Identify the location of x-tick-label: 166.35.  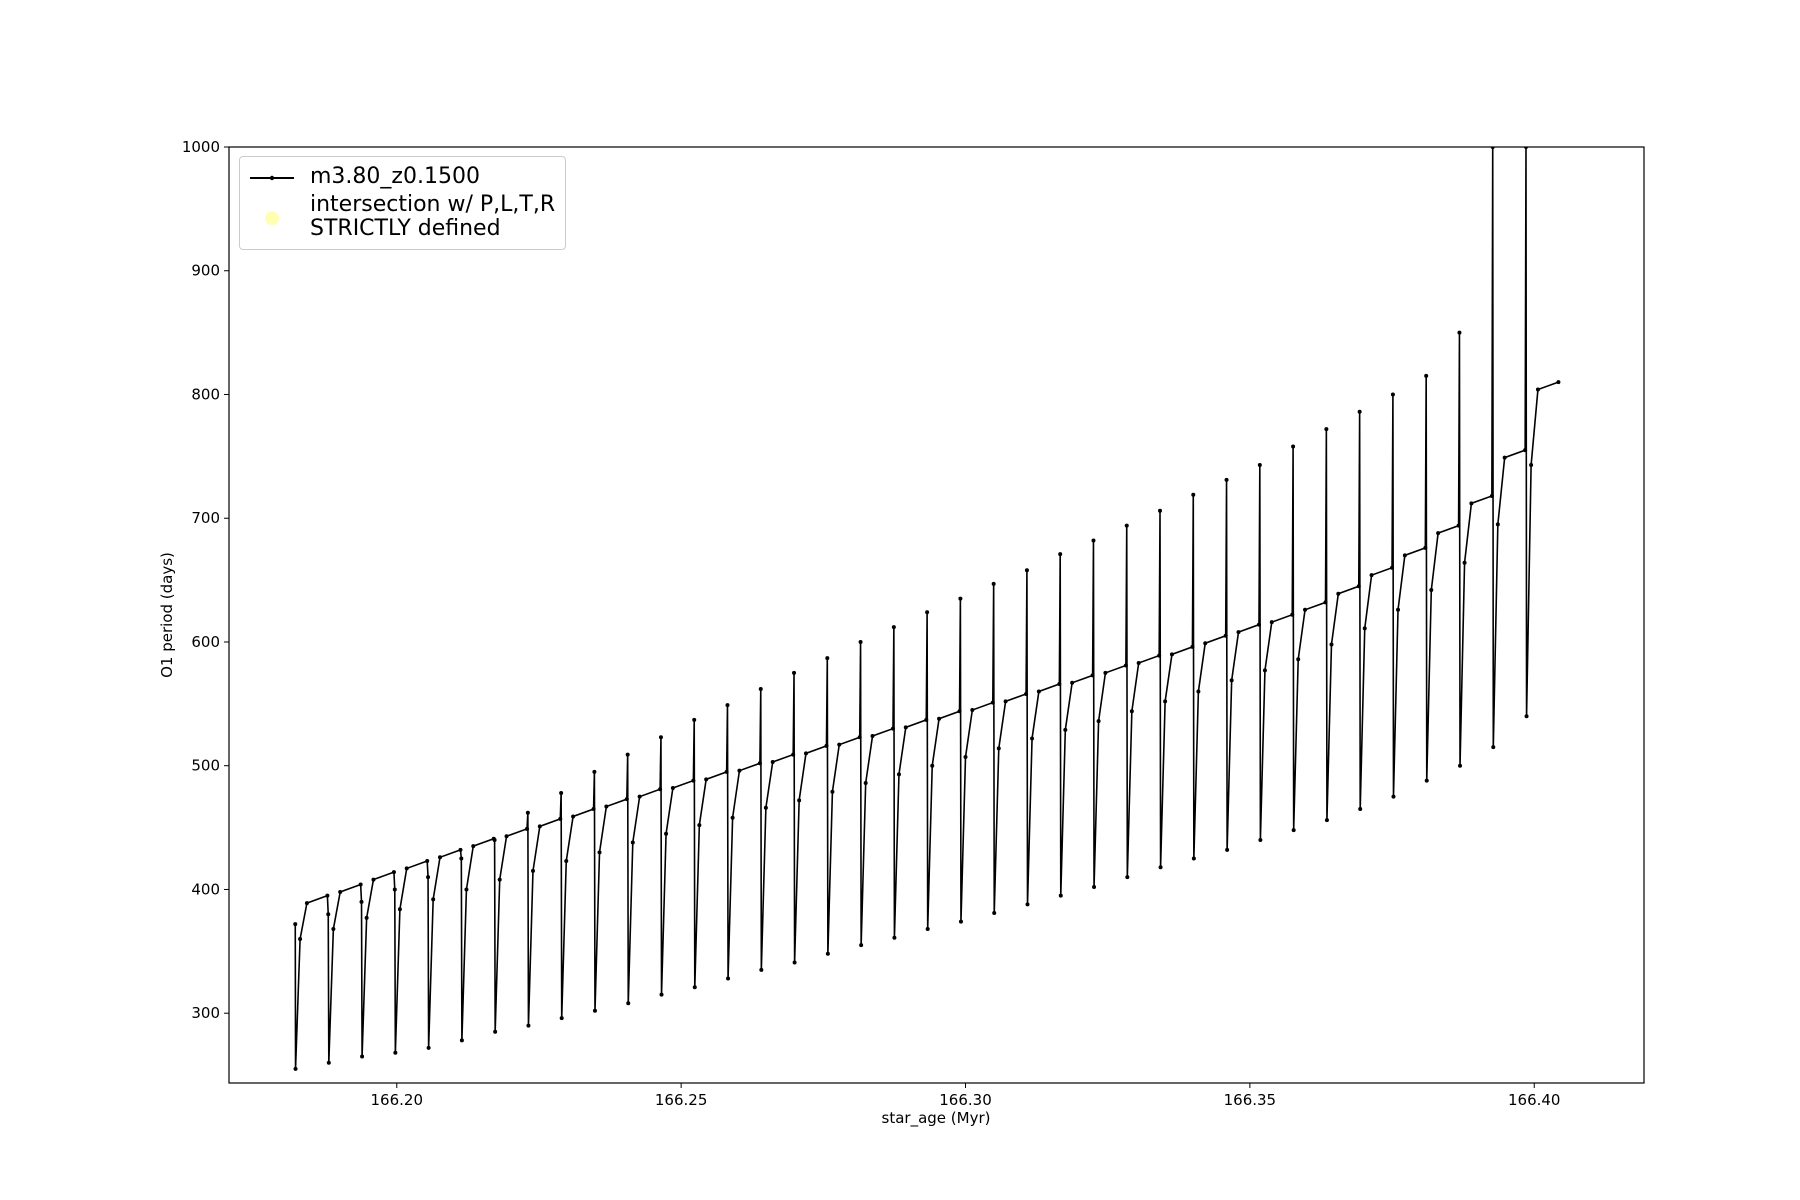
(1250, 1100).